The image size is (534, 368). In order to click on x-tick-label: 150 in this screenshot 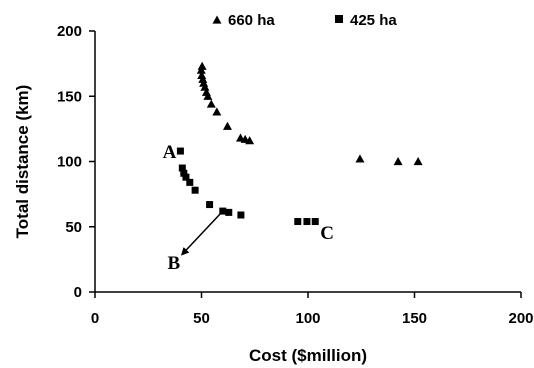, I will do `click(414, 318)`.